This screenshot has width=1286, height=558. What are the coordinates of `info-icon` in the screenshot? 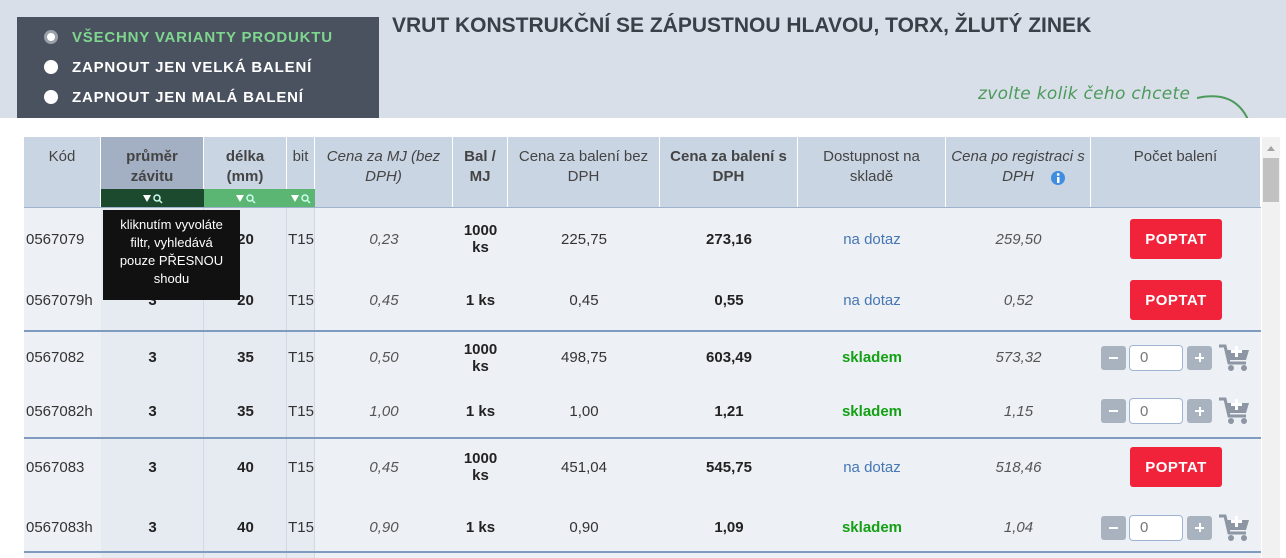 It's located at (1066, 178).